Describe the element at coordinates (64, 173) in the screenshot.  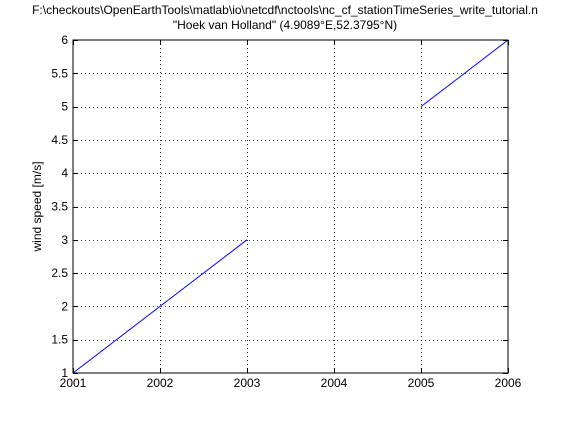
I see `y-tick-label: 4` at that location.